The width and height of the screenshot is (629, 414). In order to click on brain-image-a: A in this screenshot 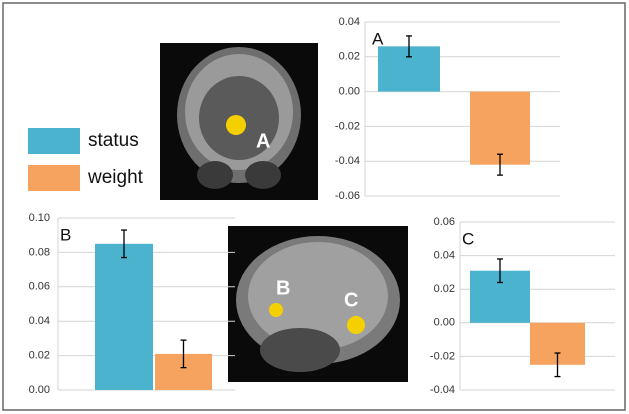, I will do `click(239, 121)`.